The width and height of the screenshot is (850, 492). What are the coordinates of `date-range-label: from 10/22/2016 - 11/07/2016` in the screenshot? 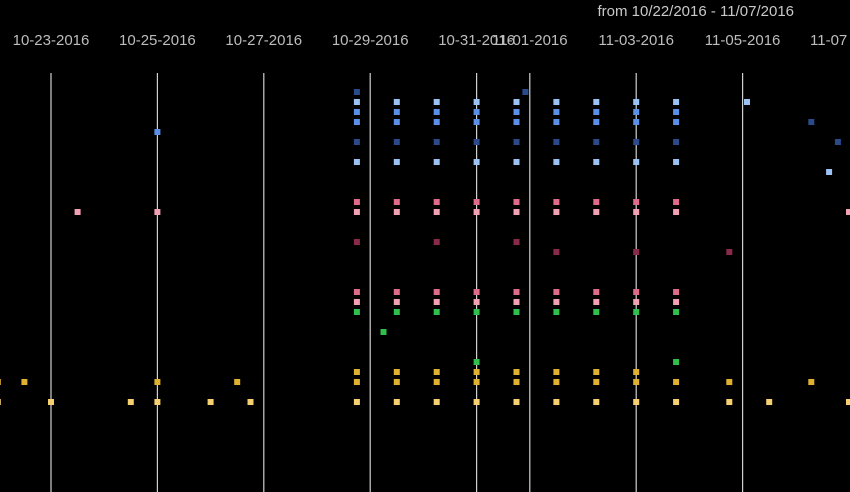 It's located at (695, 11).